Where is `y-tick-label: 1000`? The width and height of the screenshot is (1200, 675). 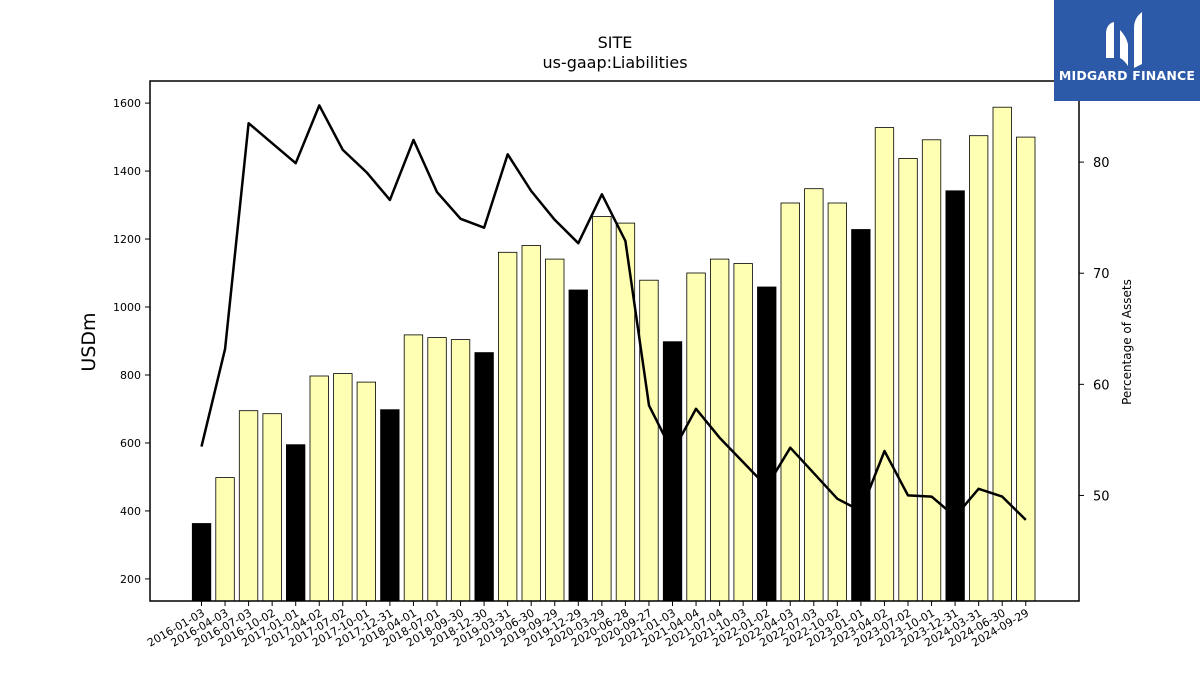
y-tick-label: 1000 is located at coordinates (127, 307).